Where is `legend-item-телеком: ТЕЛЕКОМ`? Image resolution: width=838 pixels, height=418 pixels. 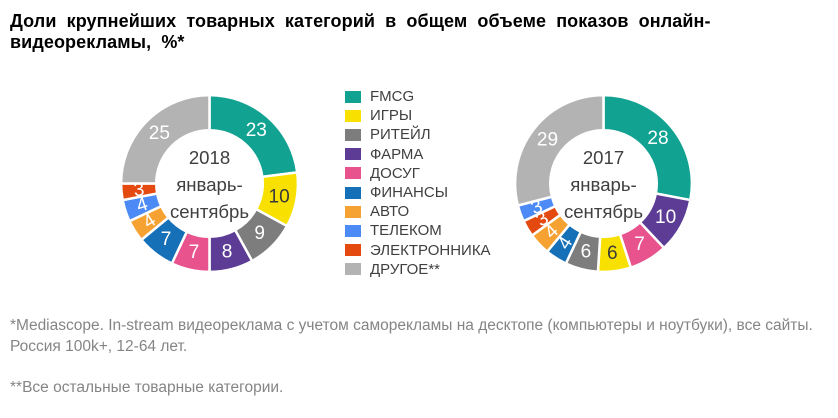 legend-item-телеком: ТЕЛЕКОМ is located at coordinates (418, 230).